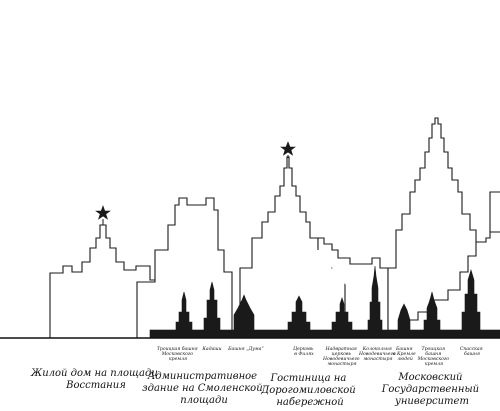 This screenshot has height=411, width=500. Describe the element at coordinates (494, 211) in the screenshot. I see `building-university-rightedge` at that location.